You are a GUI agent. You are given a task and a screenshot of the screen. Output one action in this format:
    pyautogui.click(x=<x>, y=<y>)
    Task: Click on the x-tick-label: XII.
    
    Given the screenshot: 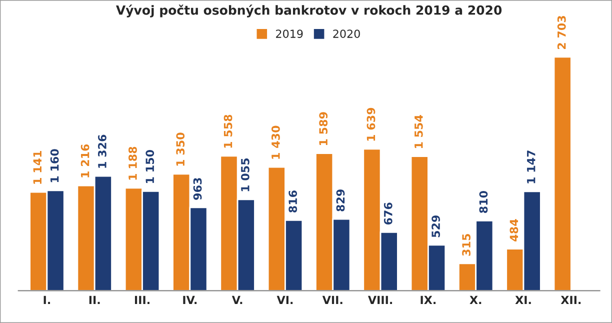 What is the action you would take?
    pyautogui.click(x=570, y=300)
    